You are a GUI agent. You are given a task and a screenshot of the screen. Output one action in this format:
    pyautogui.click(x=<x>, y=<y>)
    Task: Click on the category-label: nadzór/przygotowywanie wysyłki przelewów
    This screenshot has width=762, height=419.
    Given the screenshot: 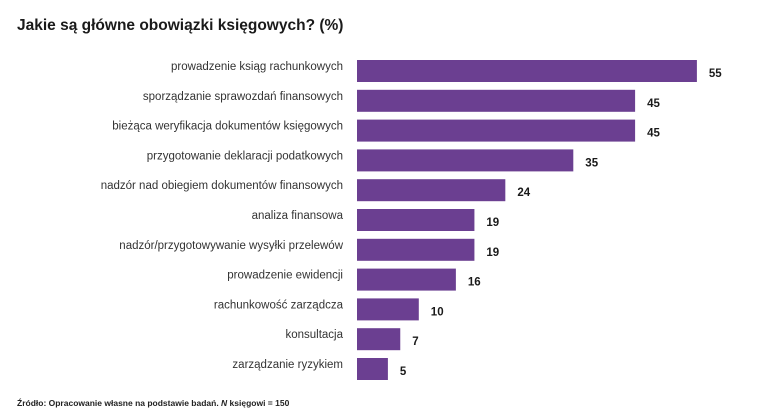 What is the action you would take?
    pyautogui.click(x=231, y=246)
    